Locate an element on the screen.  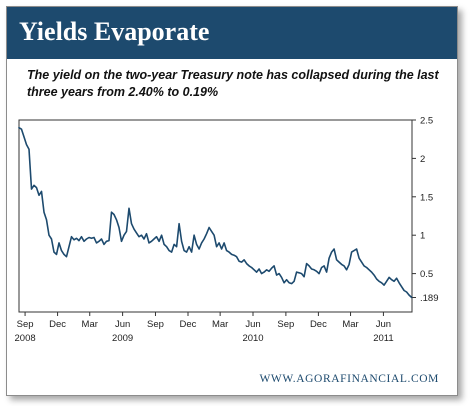
y-tick-label: .189 is located at coordinates (429, 298).